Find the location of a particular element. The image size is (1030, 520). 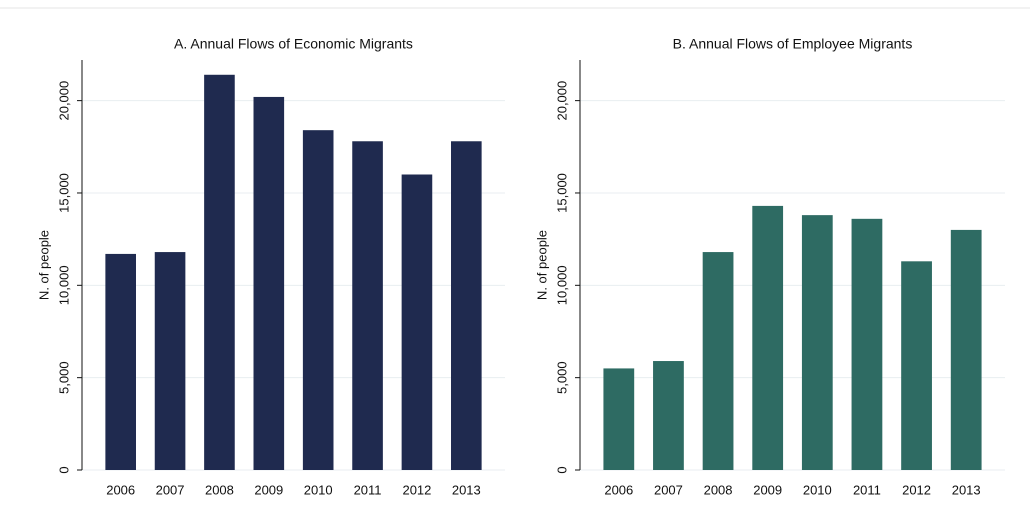

chart-title: A. Annual Flows of Economic Migrants is located at coordinates (293, 44).